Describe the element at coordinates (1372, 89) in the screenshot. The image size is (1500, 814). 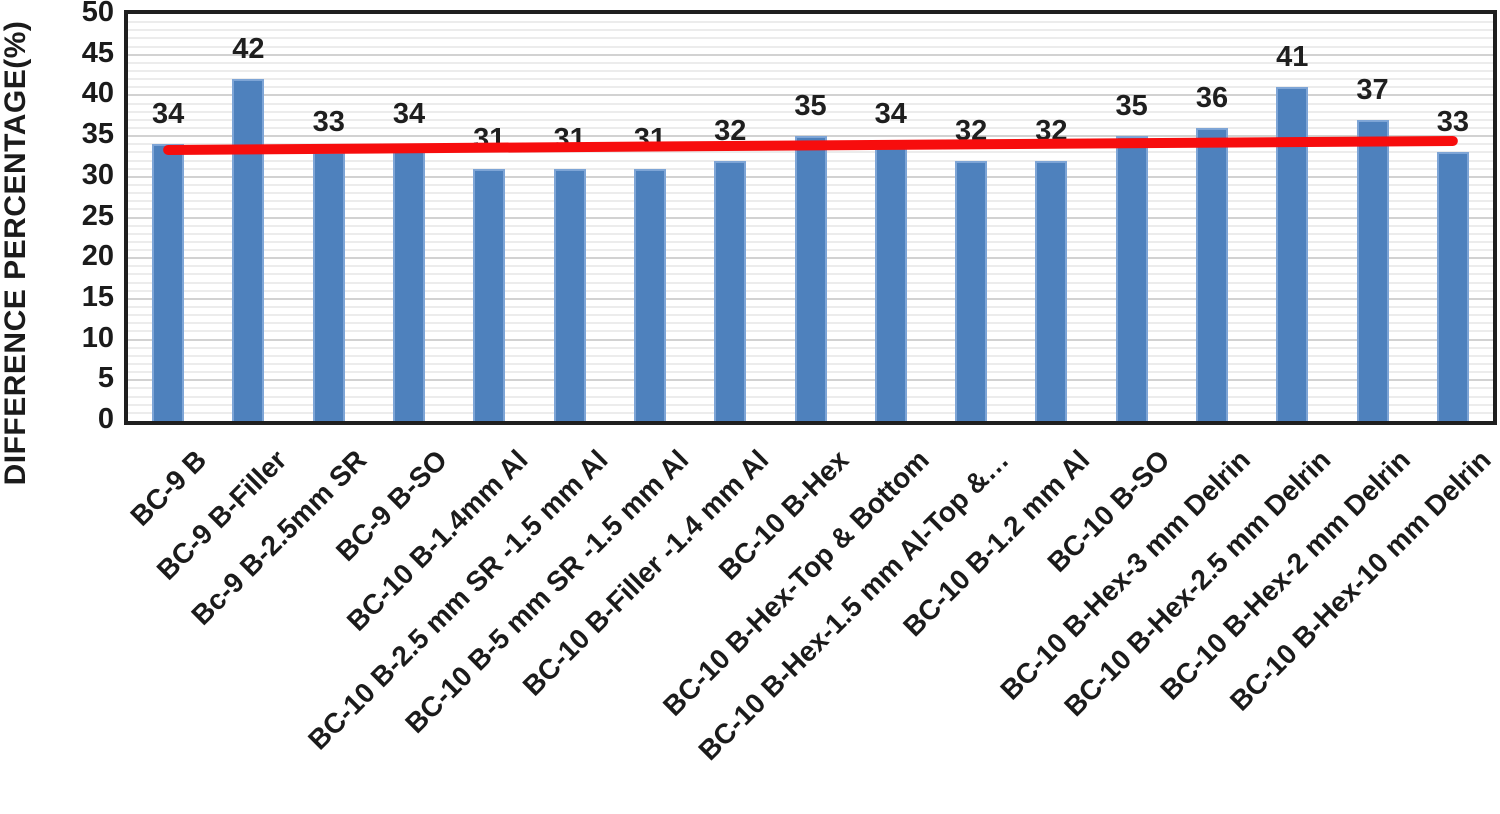
I see `bar-value-label: 37` at that location.